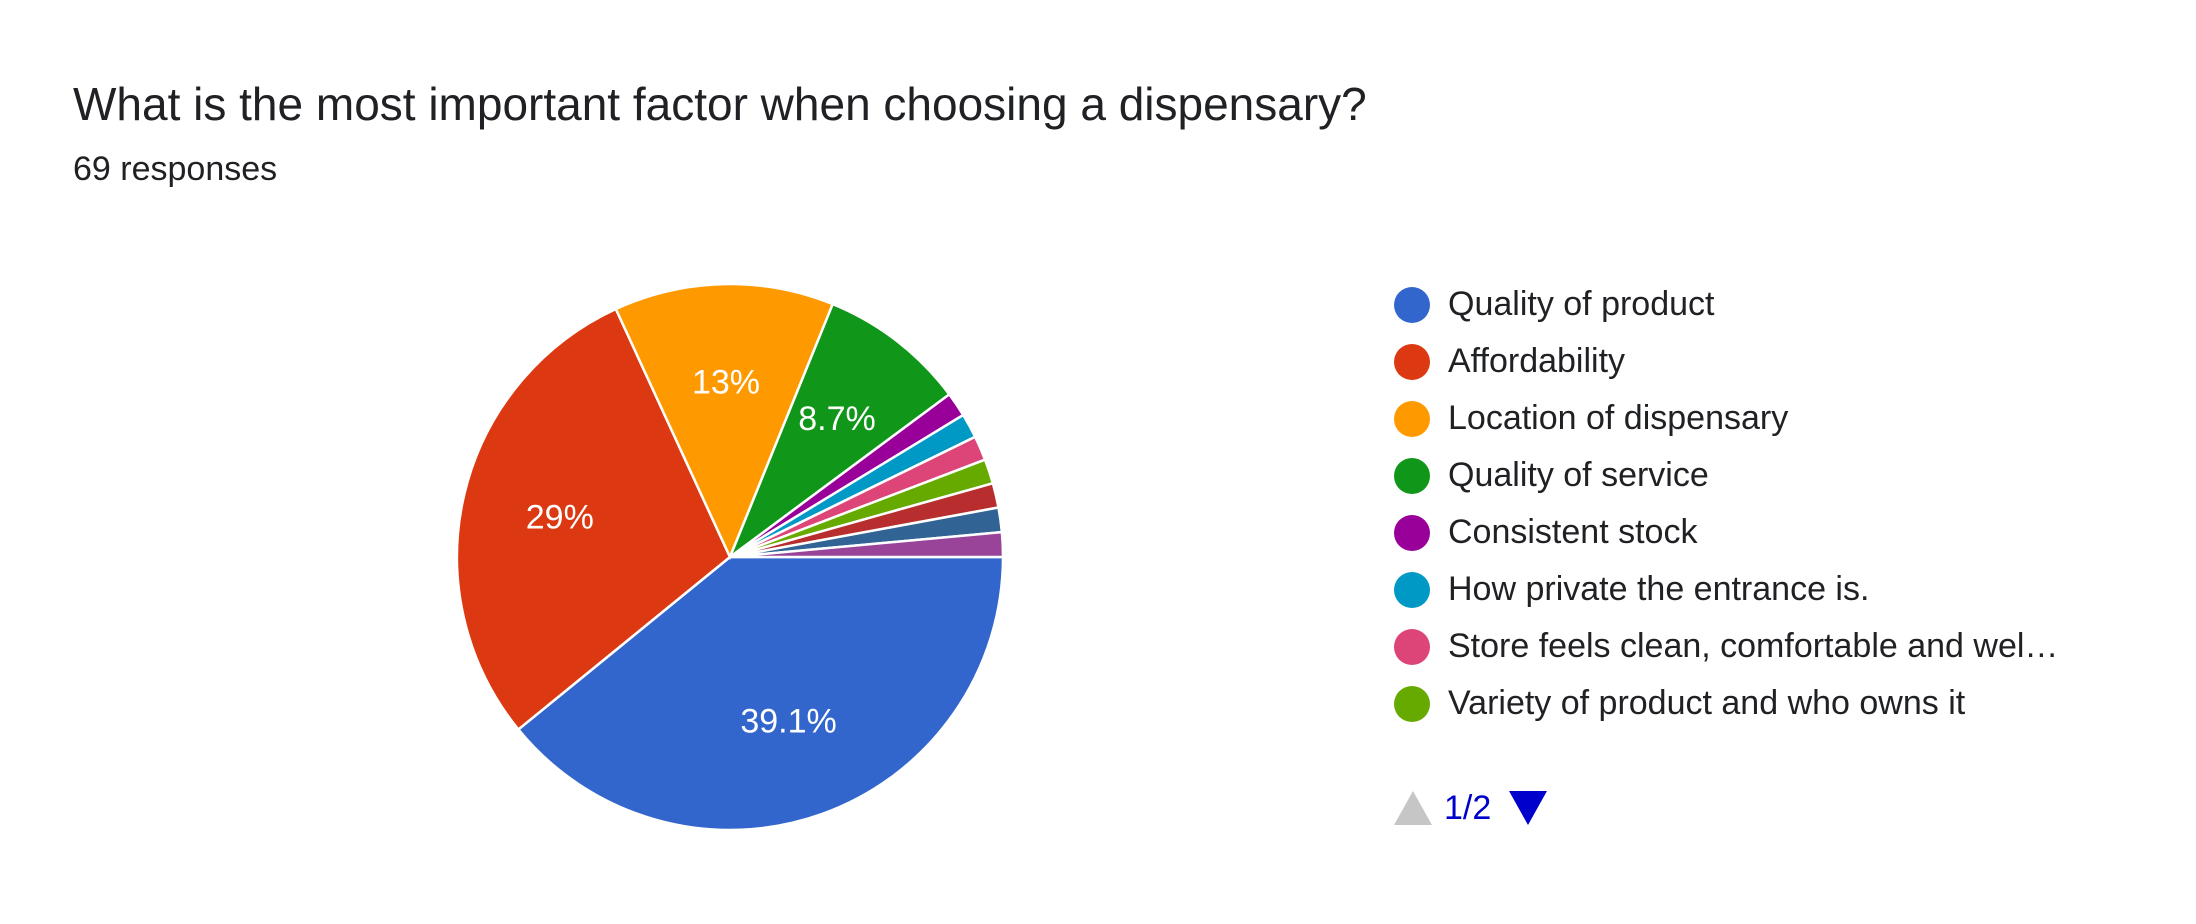  What do you see at coordinates (175, 169) in the screenshot?
I see `response-count: 69 responses` at bounding box center [175, 169].